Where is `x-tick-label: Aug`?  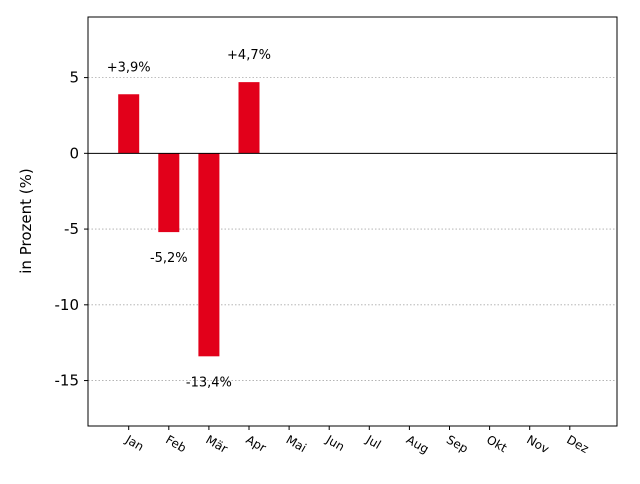
x-tick-label: Aug is located at coordinates (417, 444).